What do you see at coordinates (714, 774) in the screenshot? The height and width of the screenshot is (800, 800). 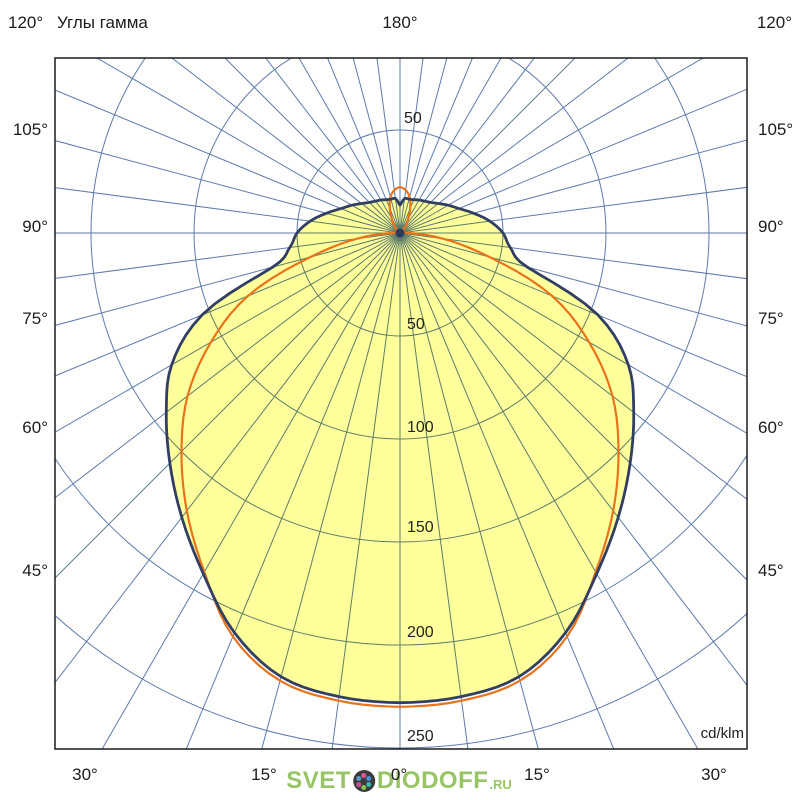 I see `gamma-angle-label-bottom-right-30: 30°` at bounding box center [714, 774].